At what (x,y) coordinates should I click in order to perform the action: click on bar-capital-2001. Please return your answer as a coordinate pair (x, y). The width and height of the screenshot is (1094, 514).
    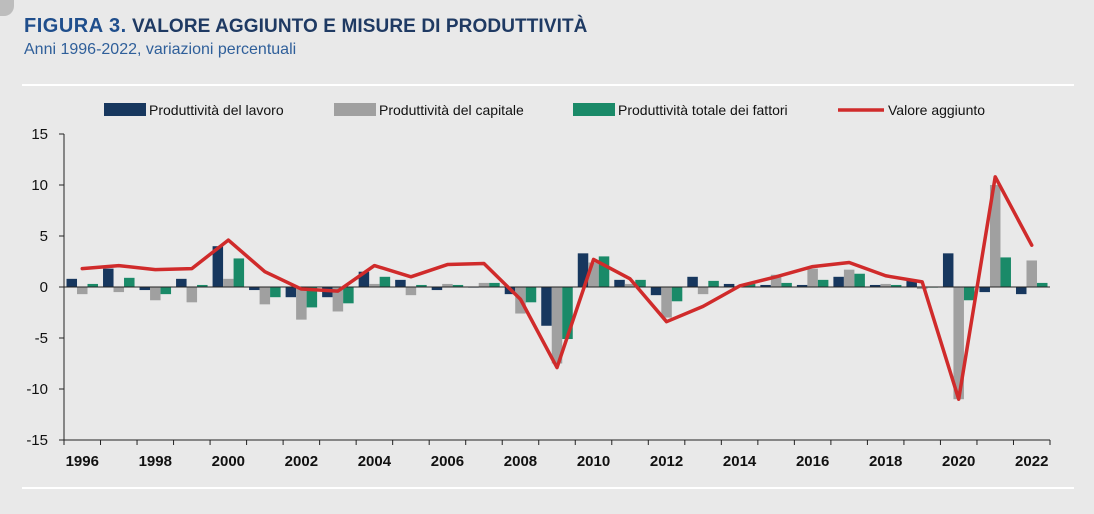
    Looking at the image, I should click on (265, 296).